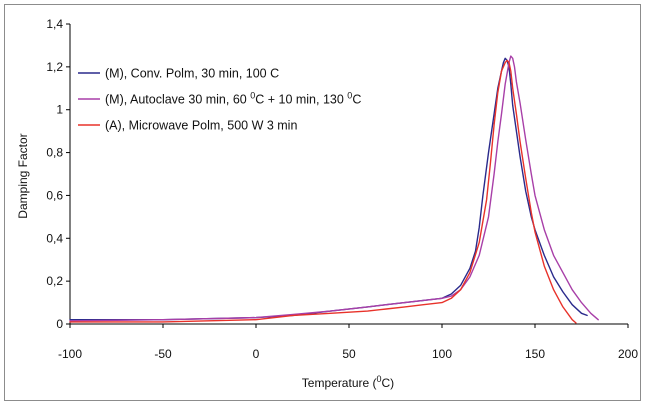 This screenshot has width=645, height=405. Describe the element at coordinates (59, 324) in the screenshot. I see `y-tick-label: 0` at that location.